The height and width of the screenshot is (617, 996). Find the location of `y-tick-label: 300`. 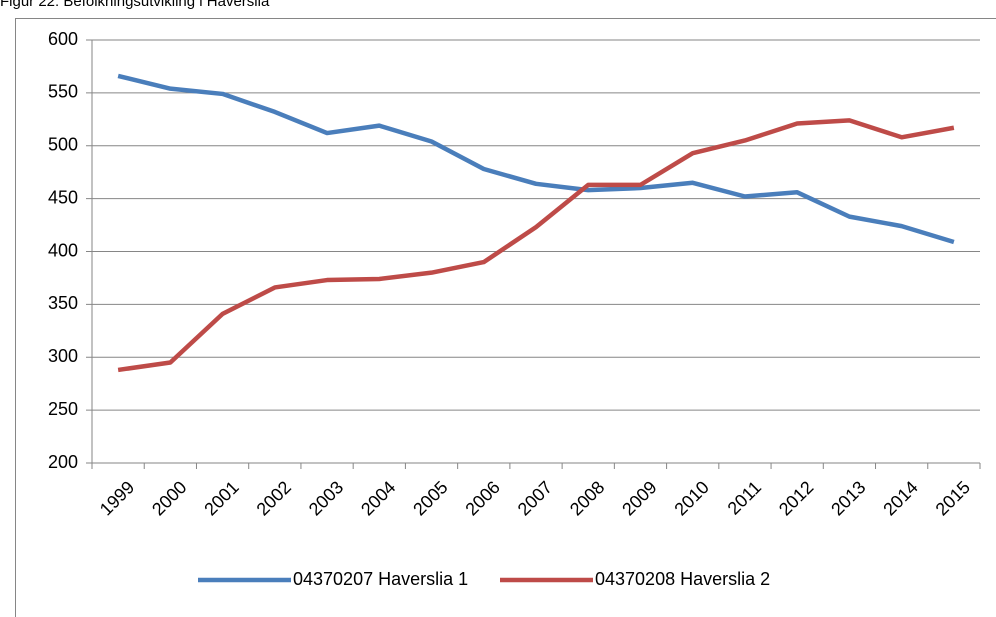

y-tick-label: 300 is located at coordinates (63, 356).